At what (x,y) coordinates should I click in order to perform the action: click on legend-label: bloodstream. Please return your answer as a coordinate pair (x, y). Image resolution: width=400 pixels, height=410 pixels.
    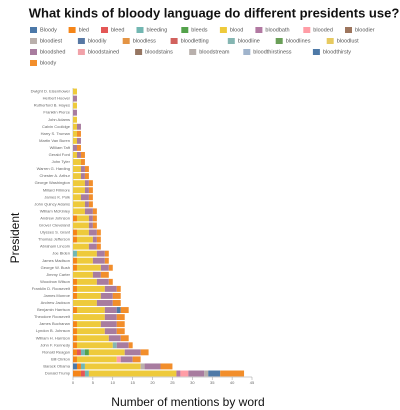
    Looking at the image, I should click on (214, 52).